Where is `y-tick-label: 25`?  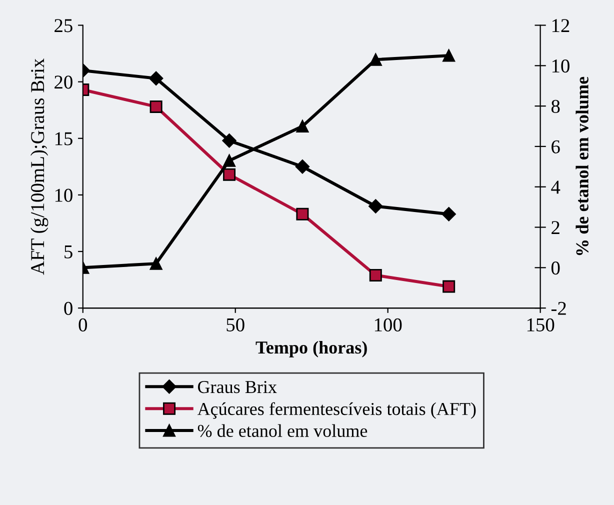
y-tick-label: 25 is located at coordinates (63, 25).